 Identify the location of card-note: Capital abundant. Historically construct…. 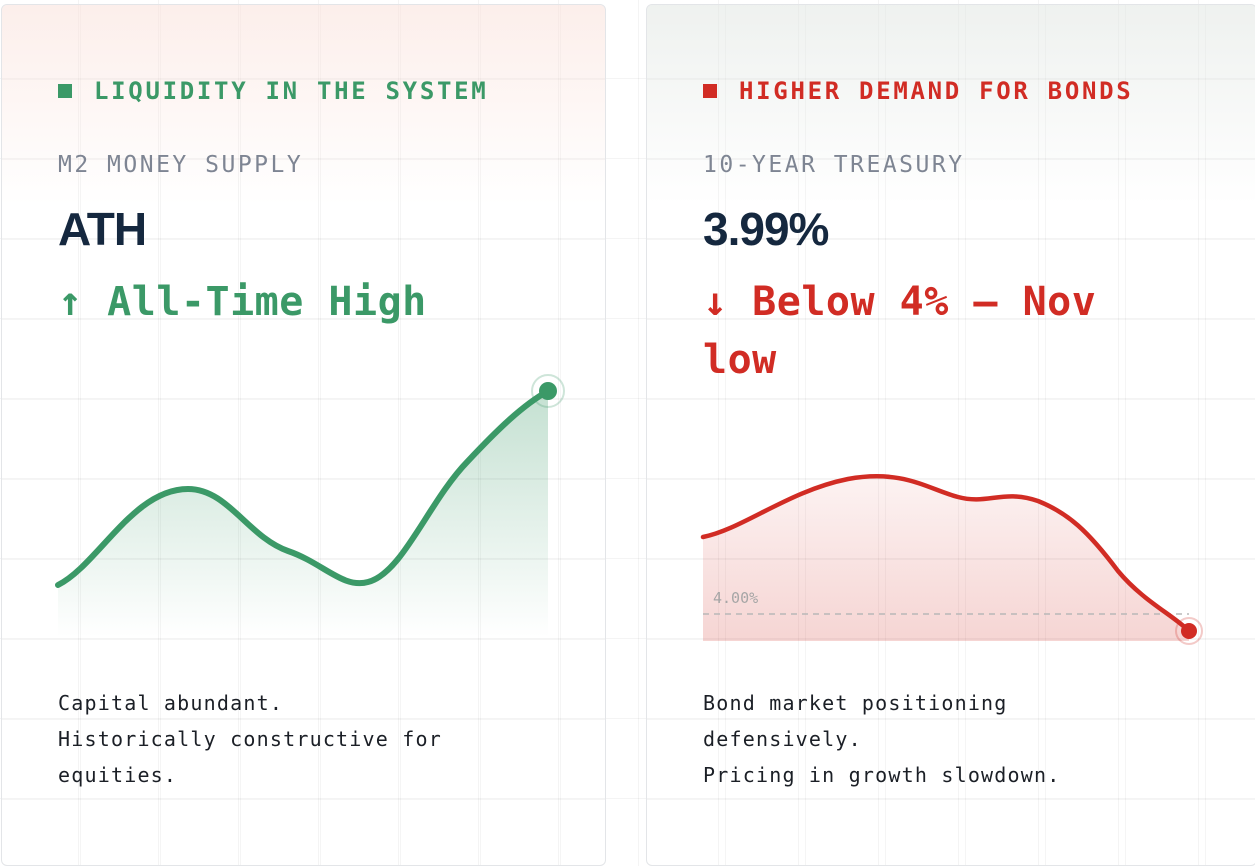
(250, 739).